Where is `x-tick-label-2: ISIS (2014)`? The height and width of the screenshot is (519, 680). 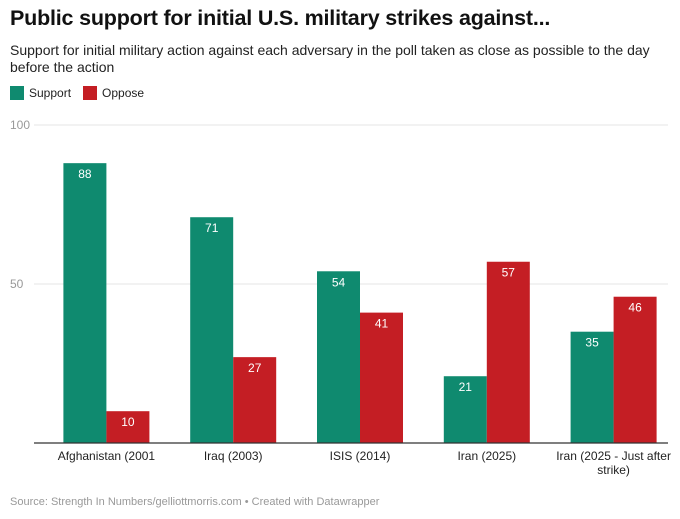 x-tick-label-2: ISIS (2014) is located at coordinates (360, 456).